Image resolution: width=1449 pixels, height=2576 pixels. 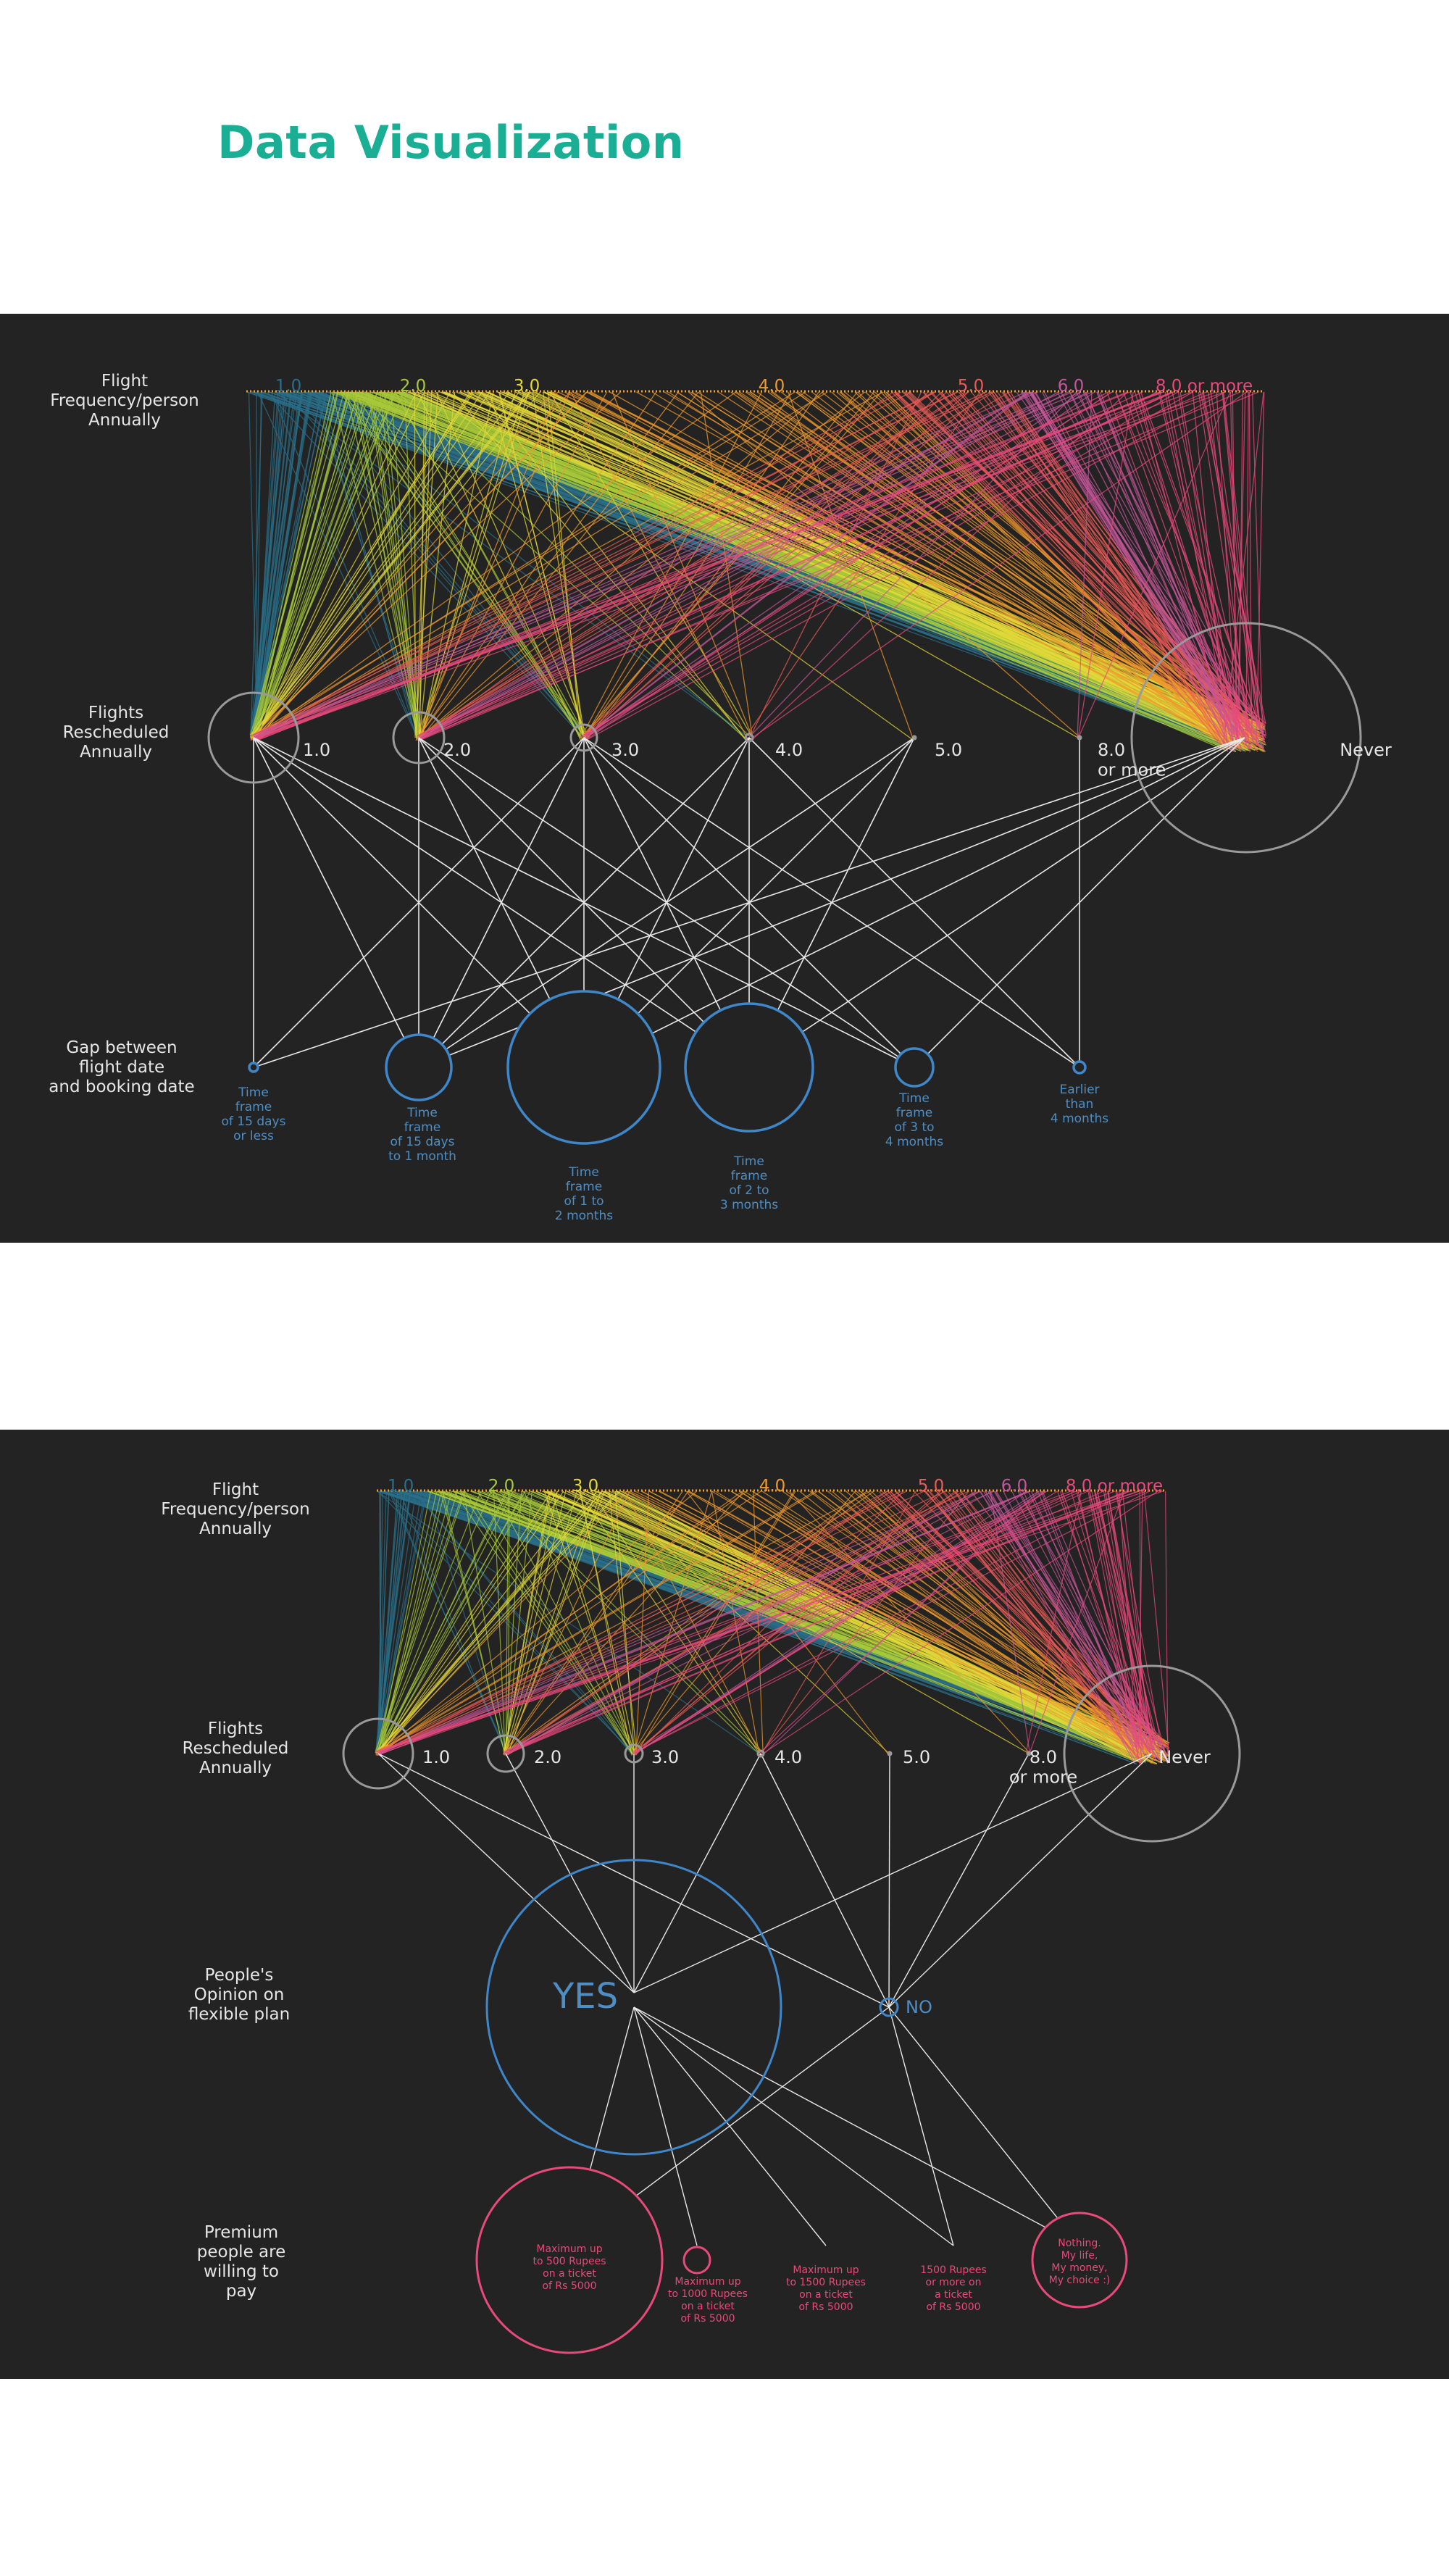 I want to click on premium-node, so click(x=1079, y=2260).